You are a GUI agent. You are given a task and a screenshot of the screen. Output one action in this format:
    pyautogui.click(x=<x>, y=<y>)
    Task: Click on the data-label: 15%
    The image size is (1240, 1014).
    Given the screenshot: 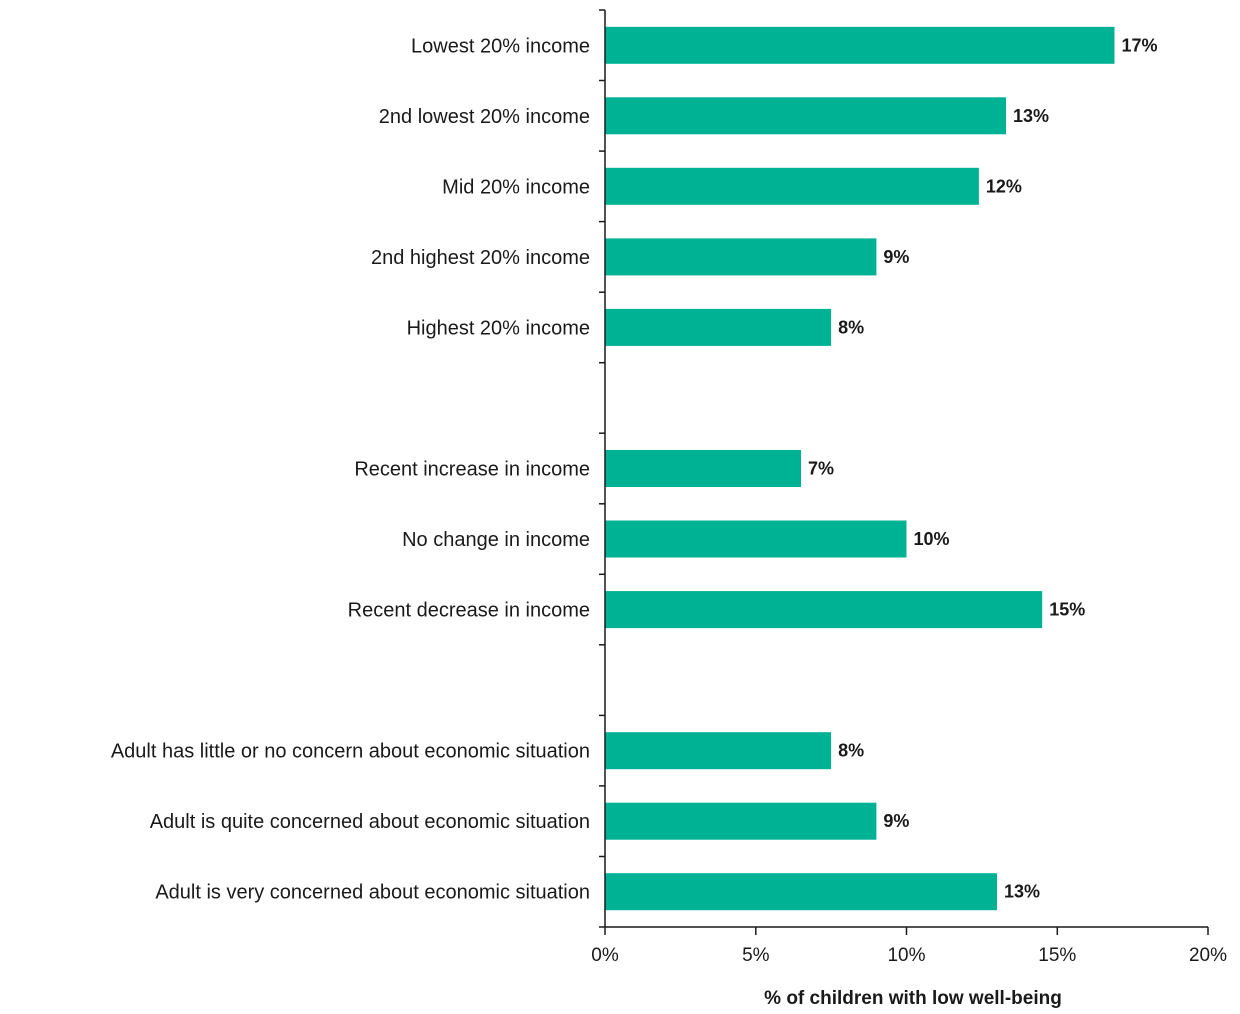 What is the action you would take?
    pyautogui.click(x=1067, y=610)
    